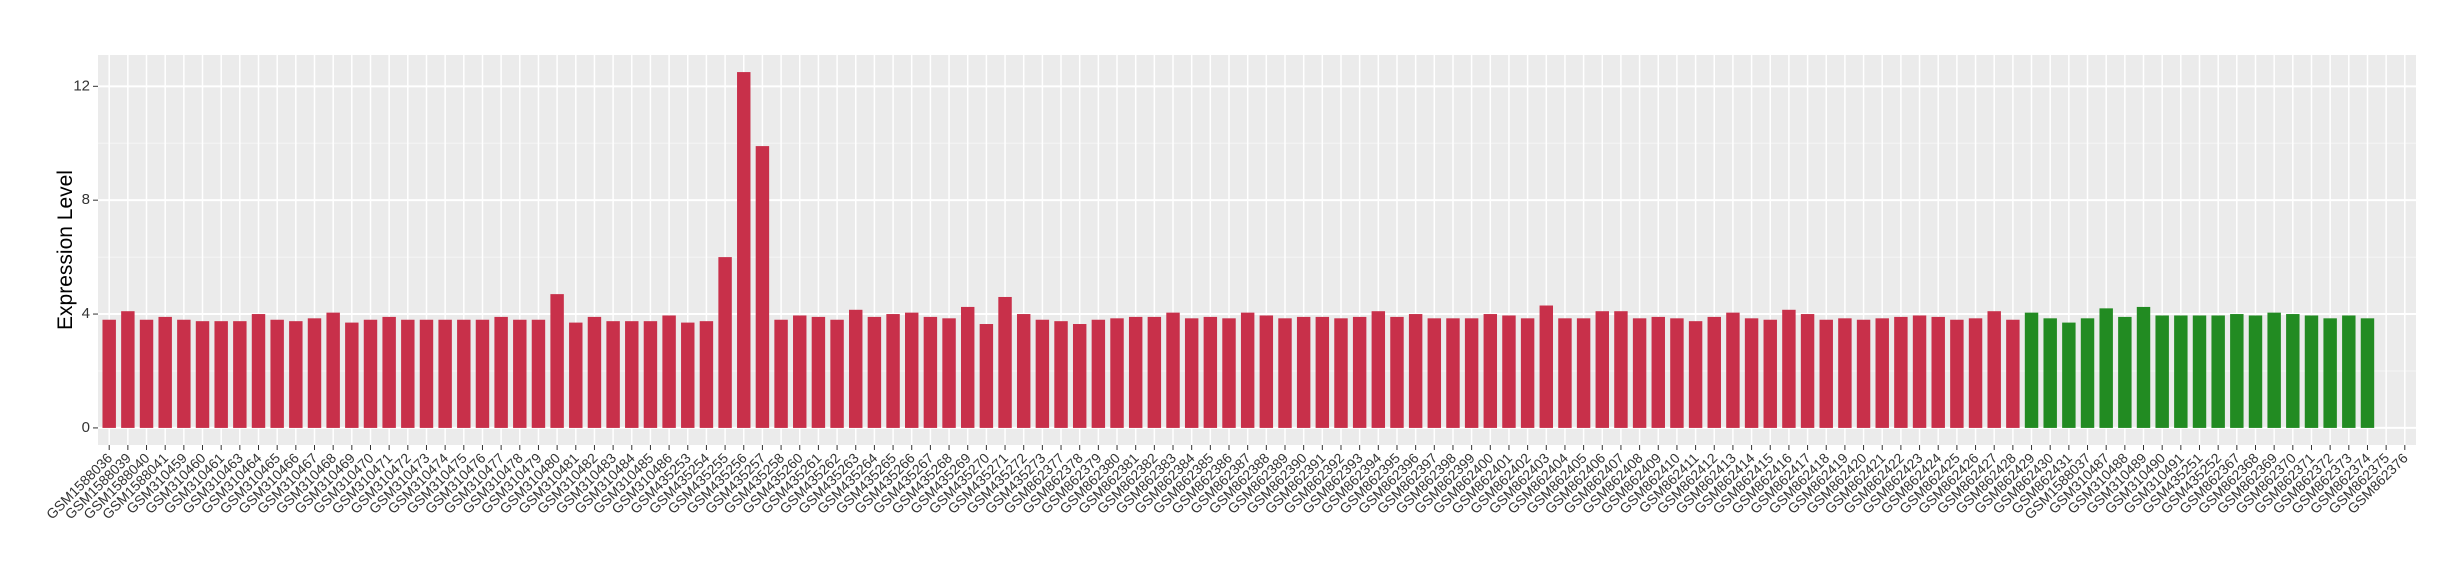 This screenshot has width=2460, height=580. What do you see at coordinates (65, 250) in the screenshot?
I see `y-axis-title: Expression Level` at bounding box center [65, 250].